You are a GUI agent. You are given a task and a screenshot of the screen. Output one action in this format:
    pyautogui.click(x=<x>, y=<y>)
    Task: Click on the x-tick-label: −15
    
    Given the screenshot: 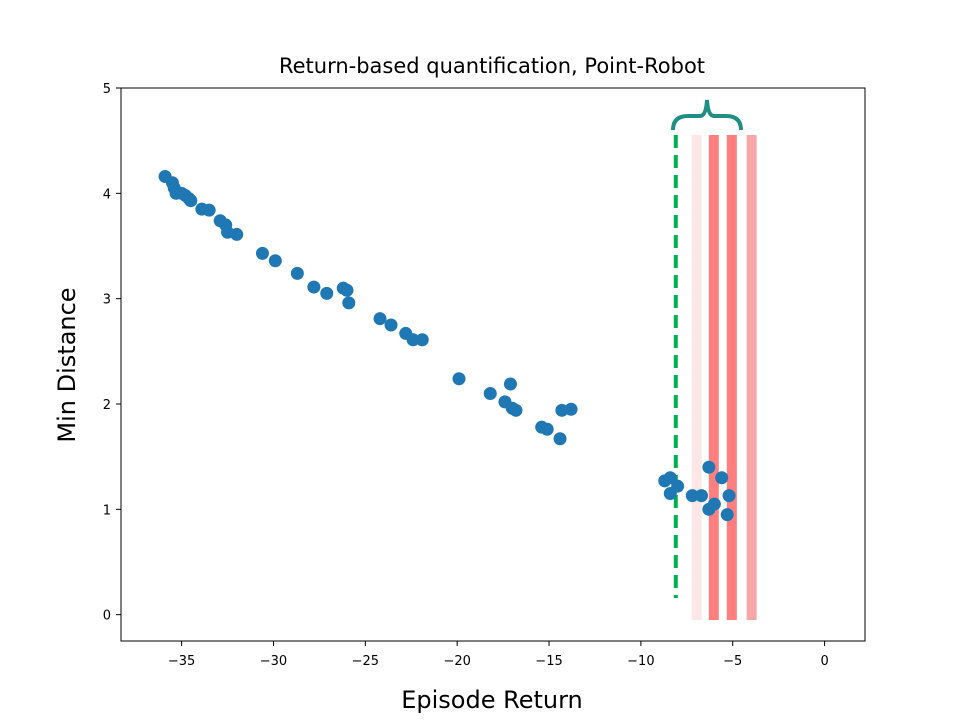 What is the action you would take?
    pyautogui.click(x=548, y=661)
    